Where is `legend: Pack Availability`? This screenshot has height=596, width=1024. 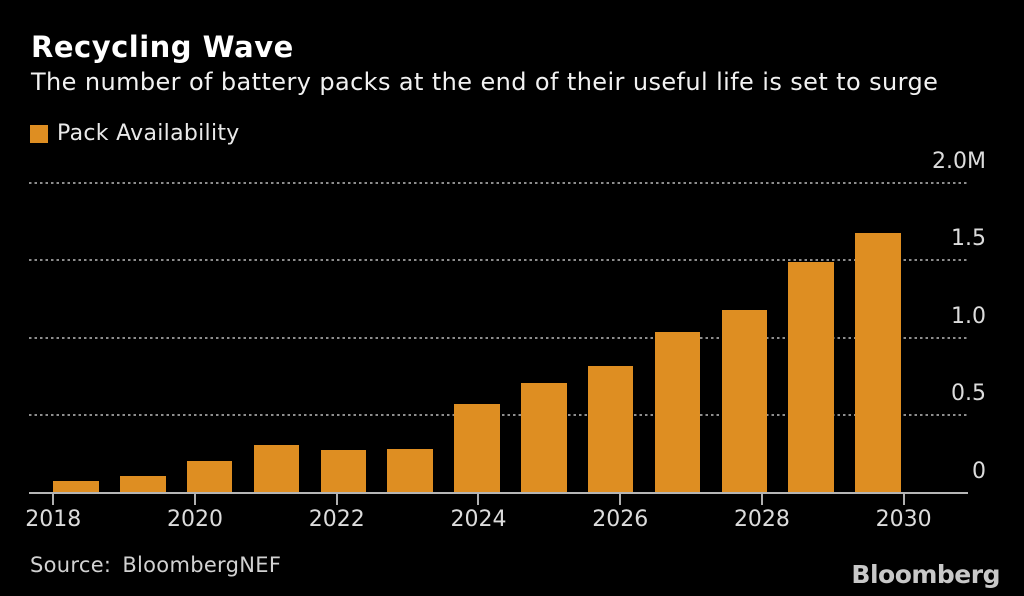
legend: Pack Availability is located at coordinates (135, 133).